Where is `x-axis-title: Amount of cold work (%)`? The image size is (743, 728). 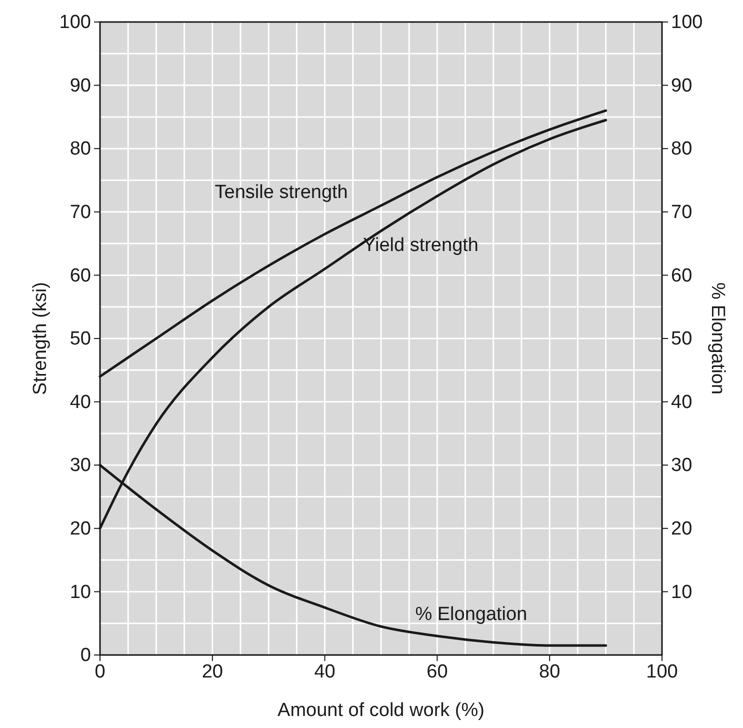
x-axis-title: Amount of cold work (%) is located at coordinates (381, 710).